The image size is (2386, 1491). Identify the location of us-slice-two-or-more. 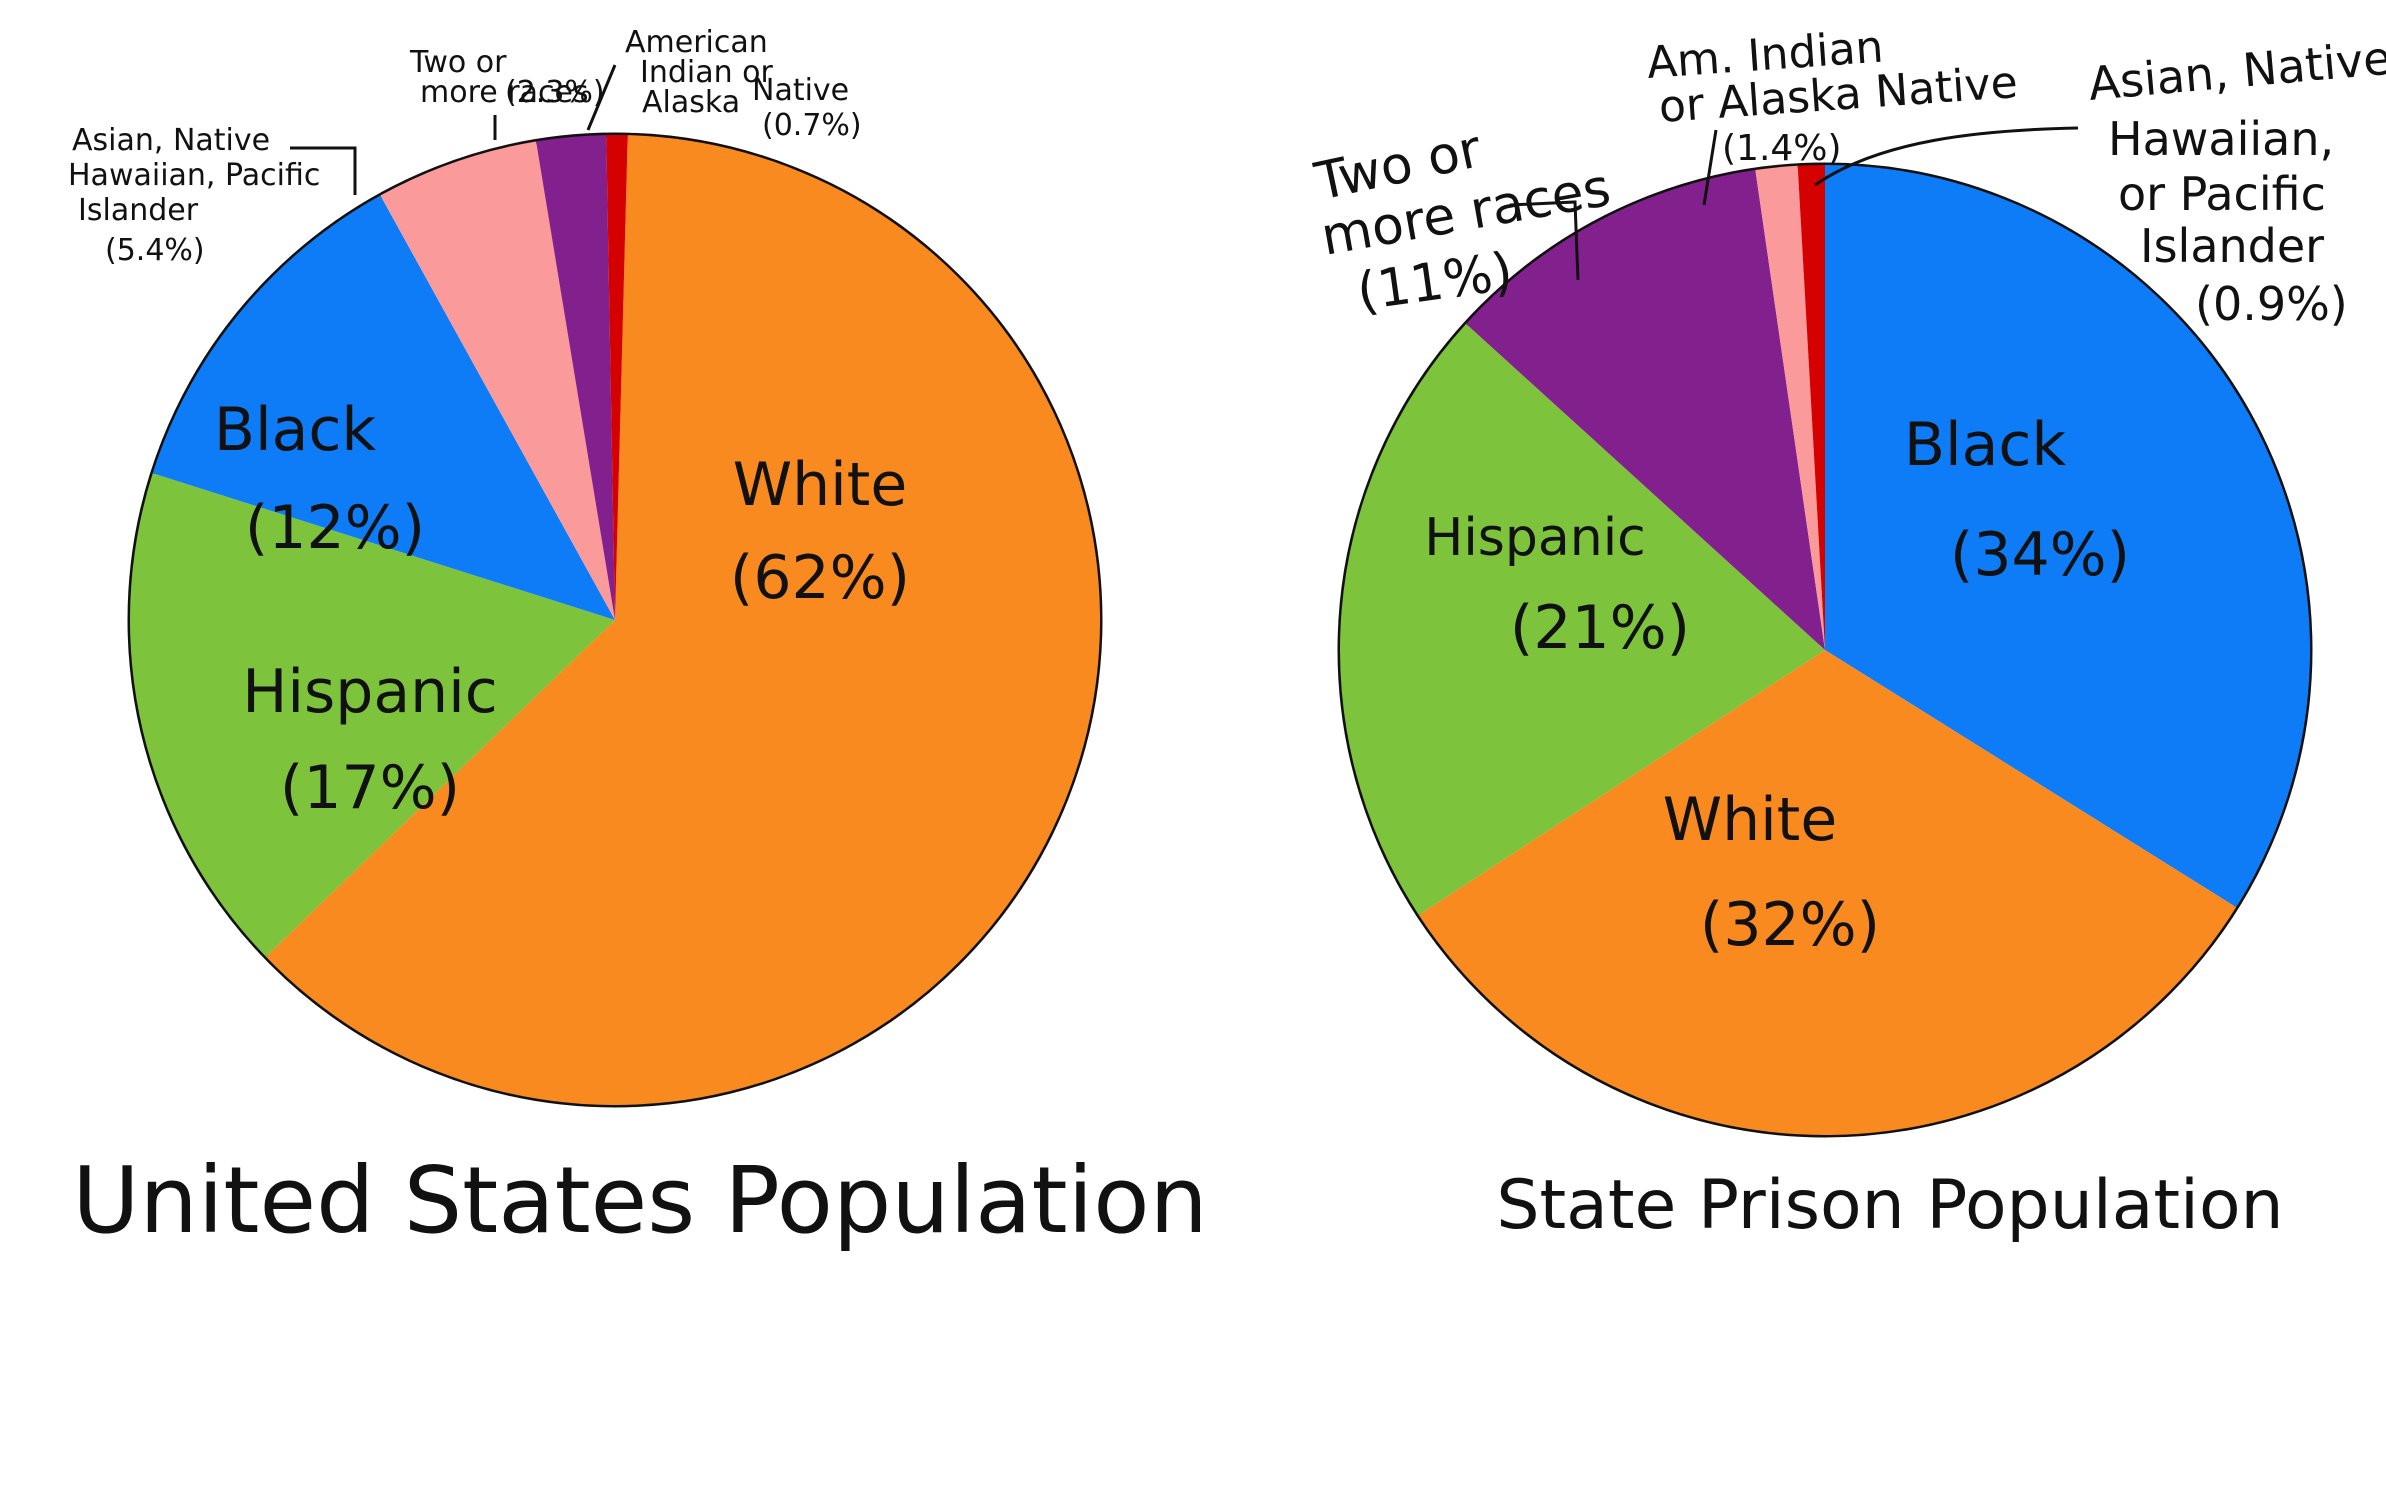
(575, 377).